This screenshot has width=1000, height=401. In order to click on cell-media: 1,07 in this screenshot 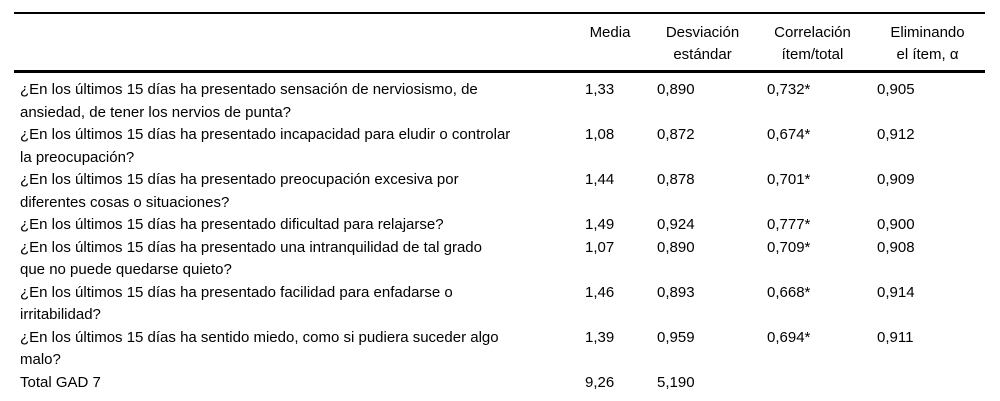, I will do `click(600, 247)`.